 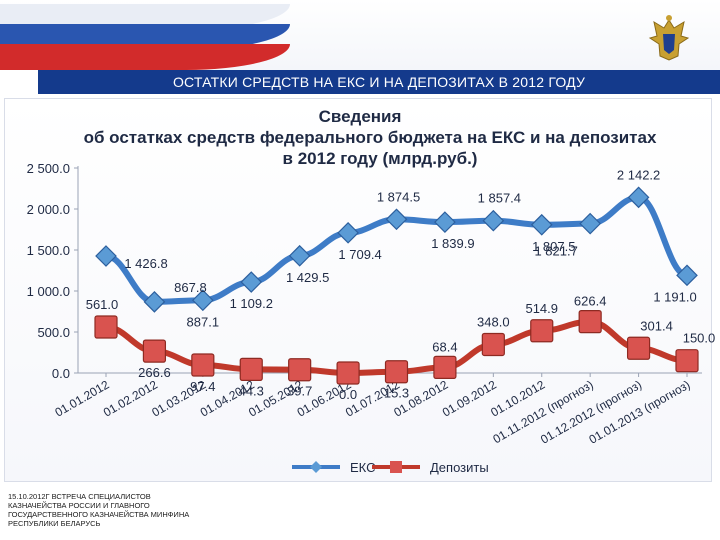 What do you see at coordinates (452, 243) in the screenshot?
I see `data-label: 1 839.9` at bounding box center [452, 243].